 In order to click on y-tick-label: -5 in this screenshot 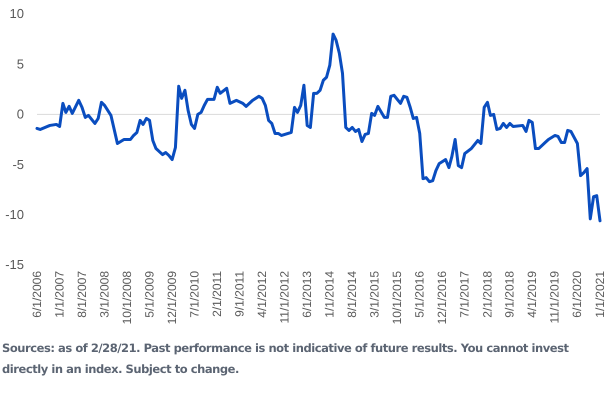, I will do `click(18, 164)`.